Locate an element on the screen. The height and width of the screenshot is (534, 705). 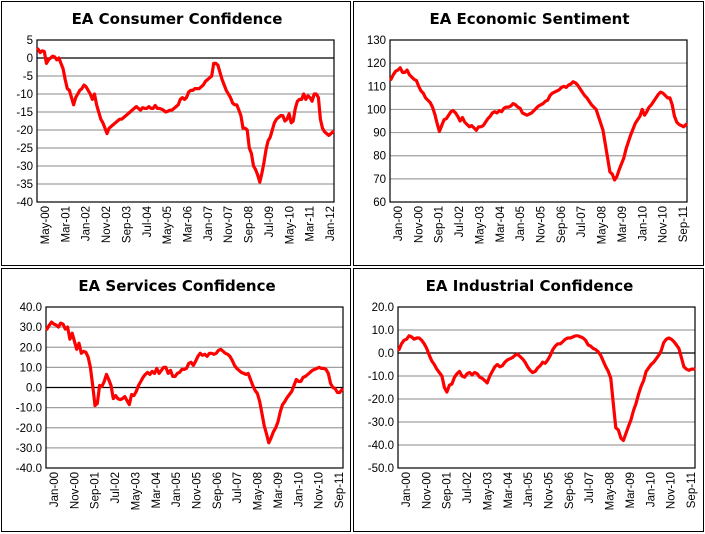
y-tick-label: 5 is located at coordinates (30, 41).